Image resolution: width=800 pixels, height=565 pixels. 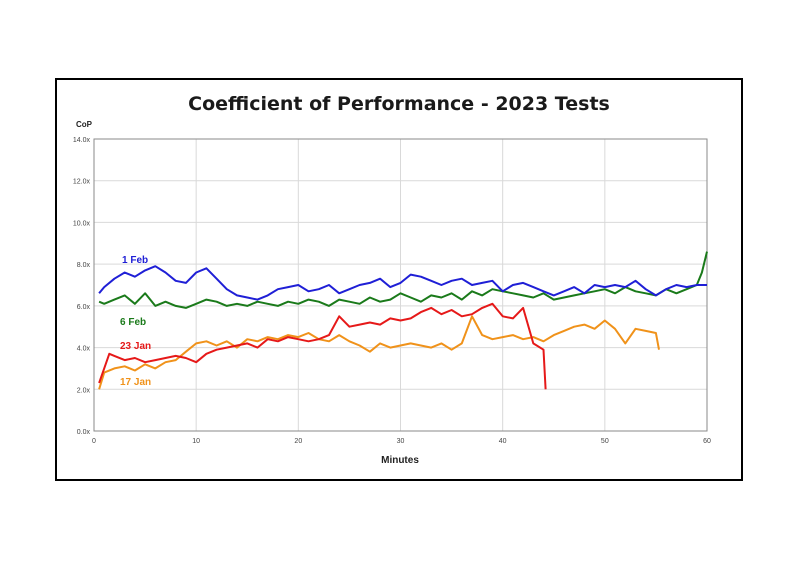 I want to click on x-tick-label-2: 20, so click(x=298, y=441).